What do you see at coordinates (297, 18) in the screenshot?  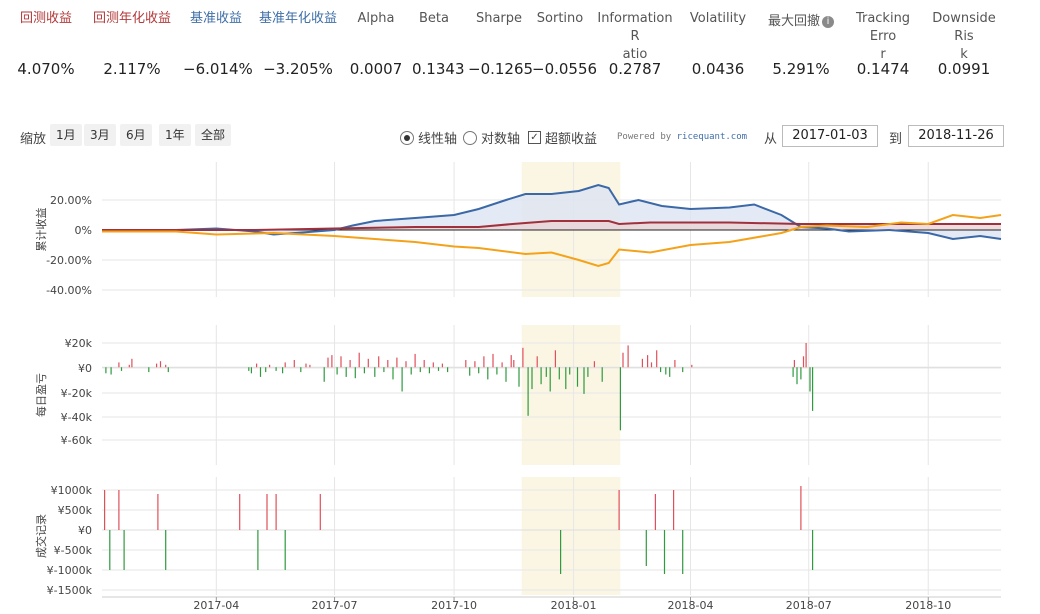 I see `metric-label: 基准年化收益` at bounding box center [297, 18].